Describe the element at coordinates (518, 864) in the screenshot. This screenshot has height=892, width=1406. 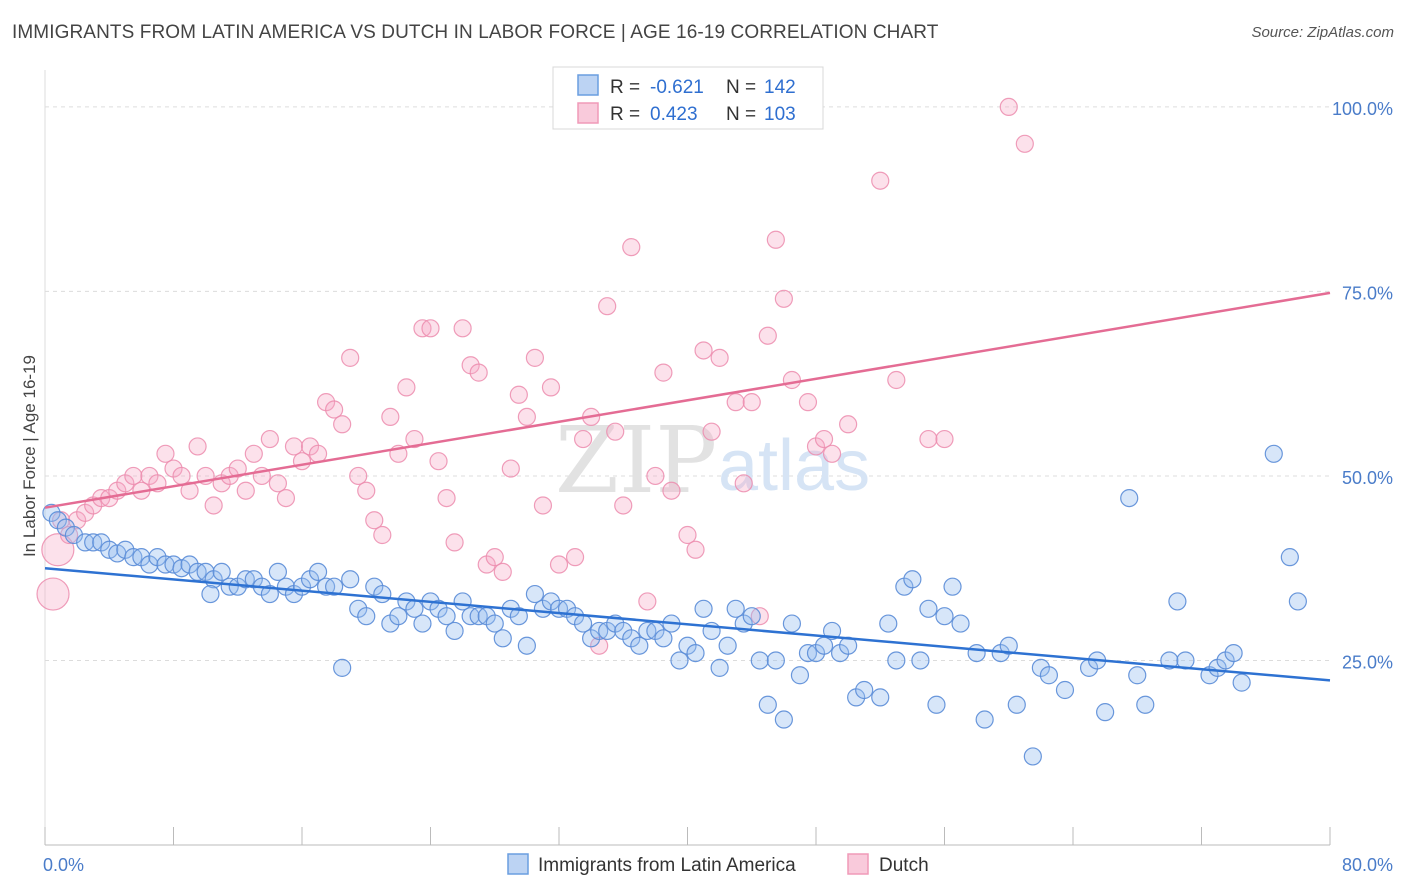
I see `bottom-legend-blue-swatch` at that location.